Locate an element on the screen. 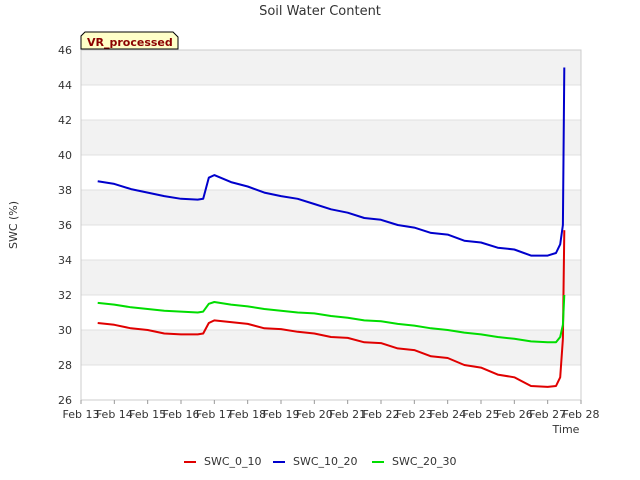 This screenshot has width=640, height=480. x-tick-label: Feb 13 is located at coordinates (81, 414).